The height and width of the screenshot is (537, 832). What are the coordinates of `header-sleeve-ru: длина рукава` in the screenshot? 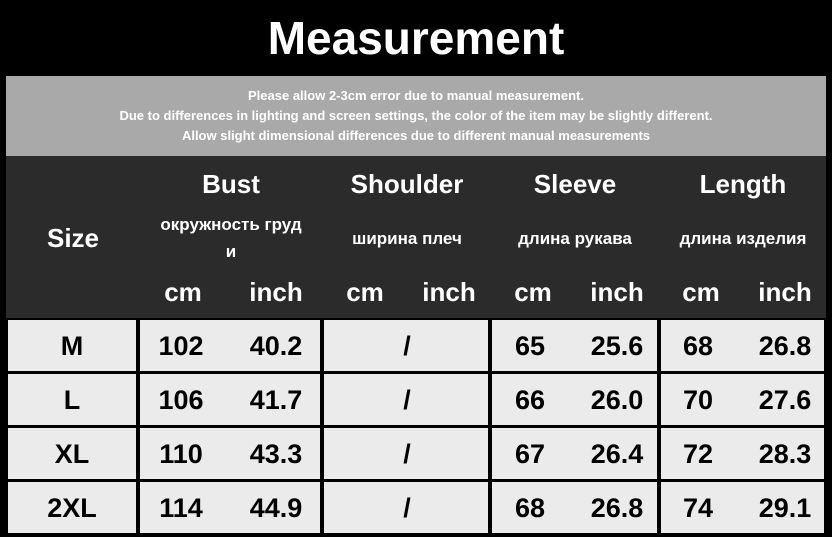 It's located at (575, 238).